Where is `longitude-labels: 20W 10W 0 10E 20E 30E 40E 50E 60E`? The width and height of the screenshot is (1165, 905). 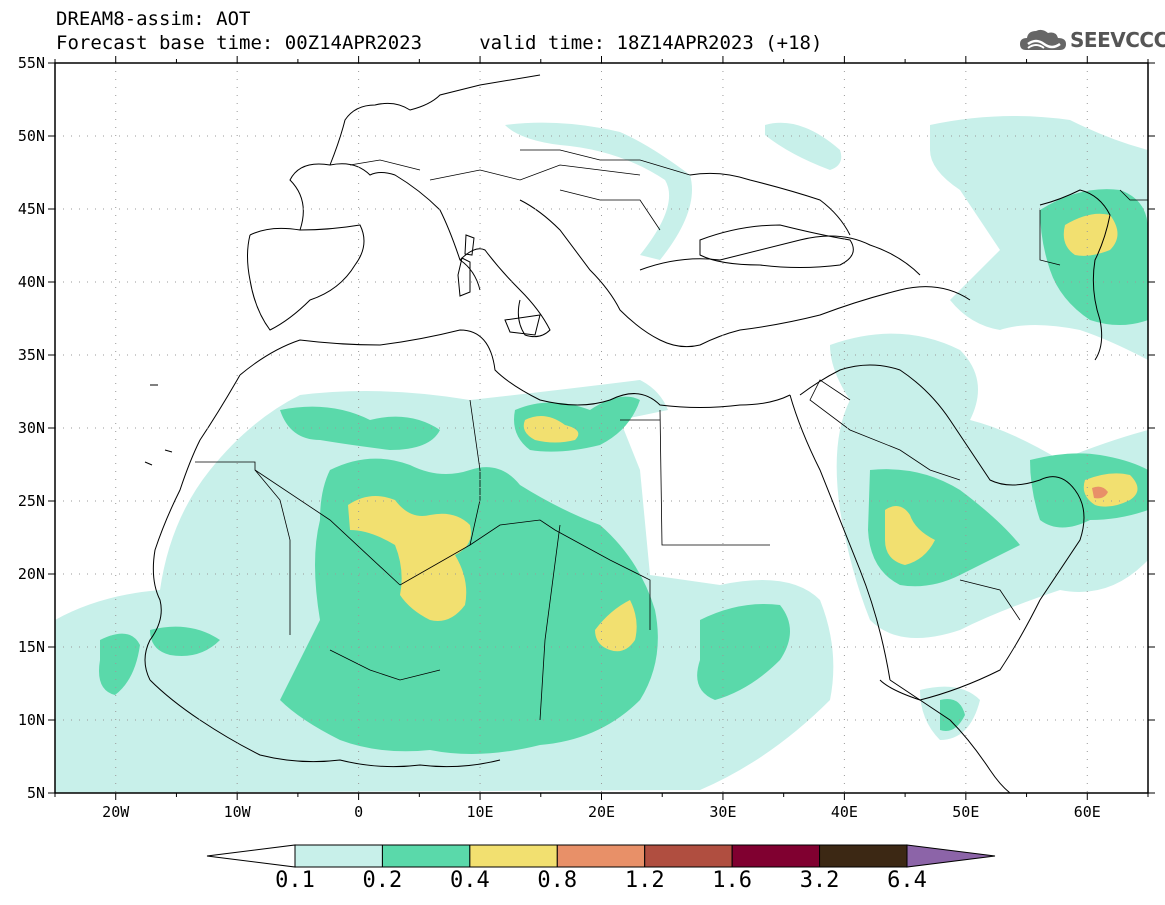 longitude-labels: 20W 10W 0 10E 20E 30E 40E 50E 60E is located at coordinates (601, 812).